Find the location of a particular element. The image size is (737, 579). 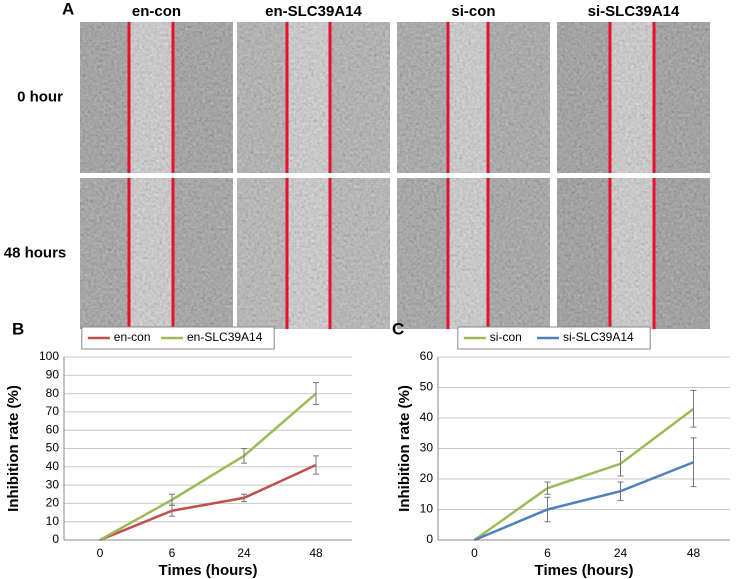

panel-label: C is located at coordinates (398, 328).